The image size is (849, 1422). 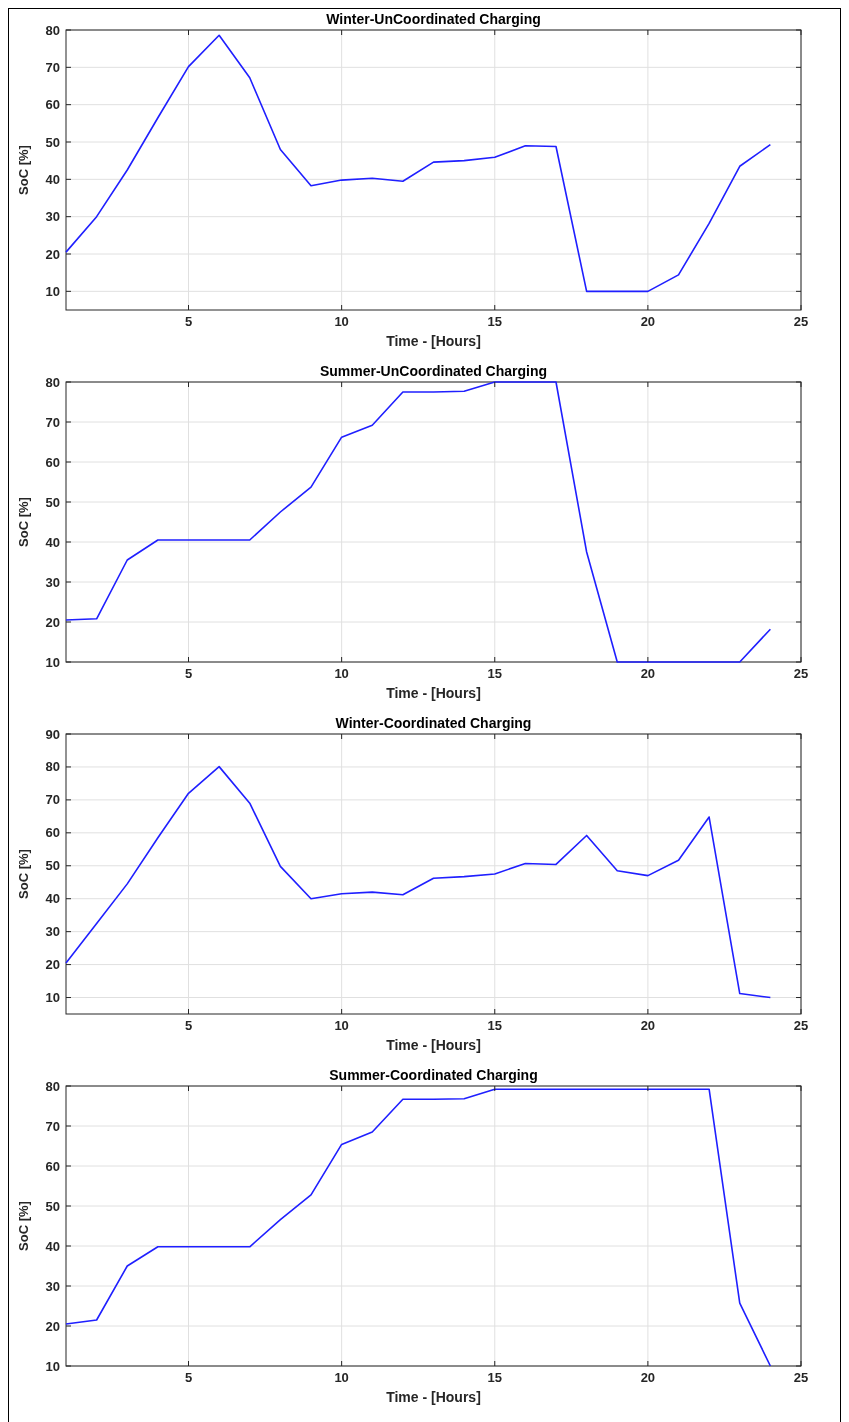 What do you see at coordinates (418, 882) in the screenshot?
I see `line-series` at bounding box center [418, 882].